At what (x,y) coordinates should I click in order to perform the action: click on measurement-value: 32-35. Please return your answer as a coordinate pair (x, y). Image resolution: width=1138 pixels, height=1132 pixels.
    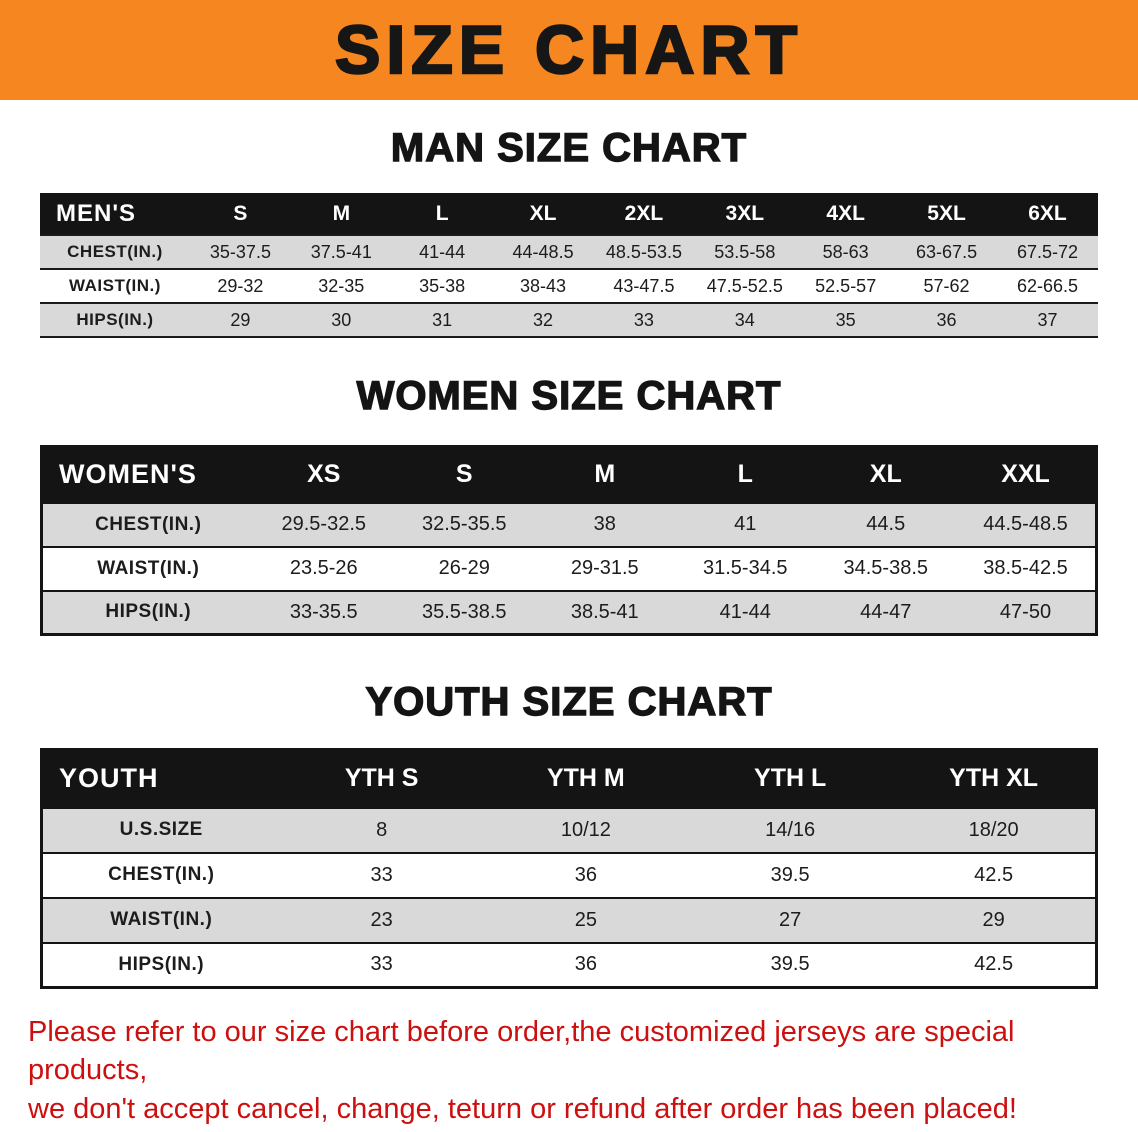
    Looking at the image, I should click on (341, 285).